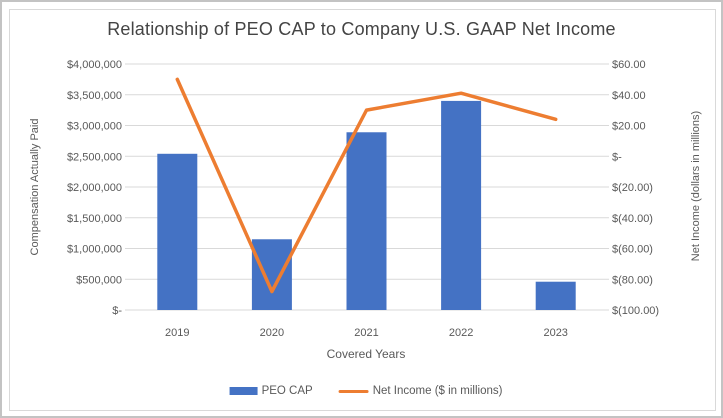 This screenshot has width=723, height=418. I want to click on right-axis-tick-label: $20.00, so click(629, 127).